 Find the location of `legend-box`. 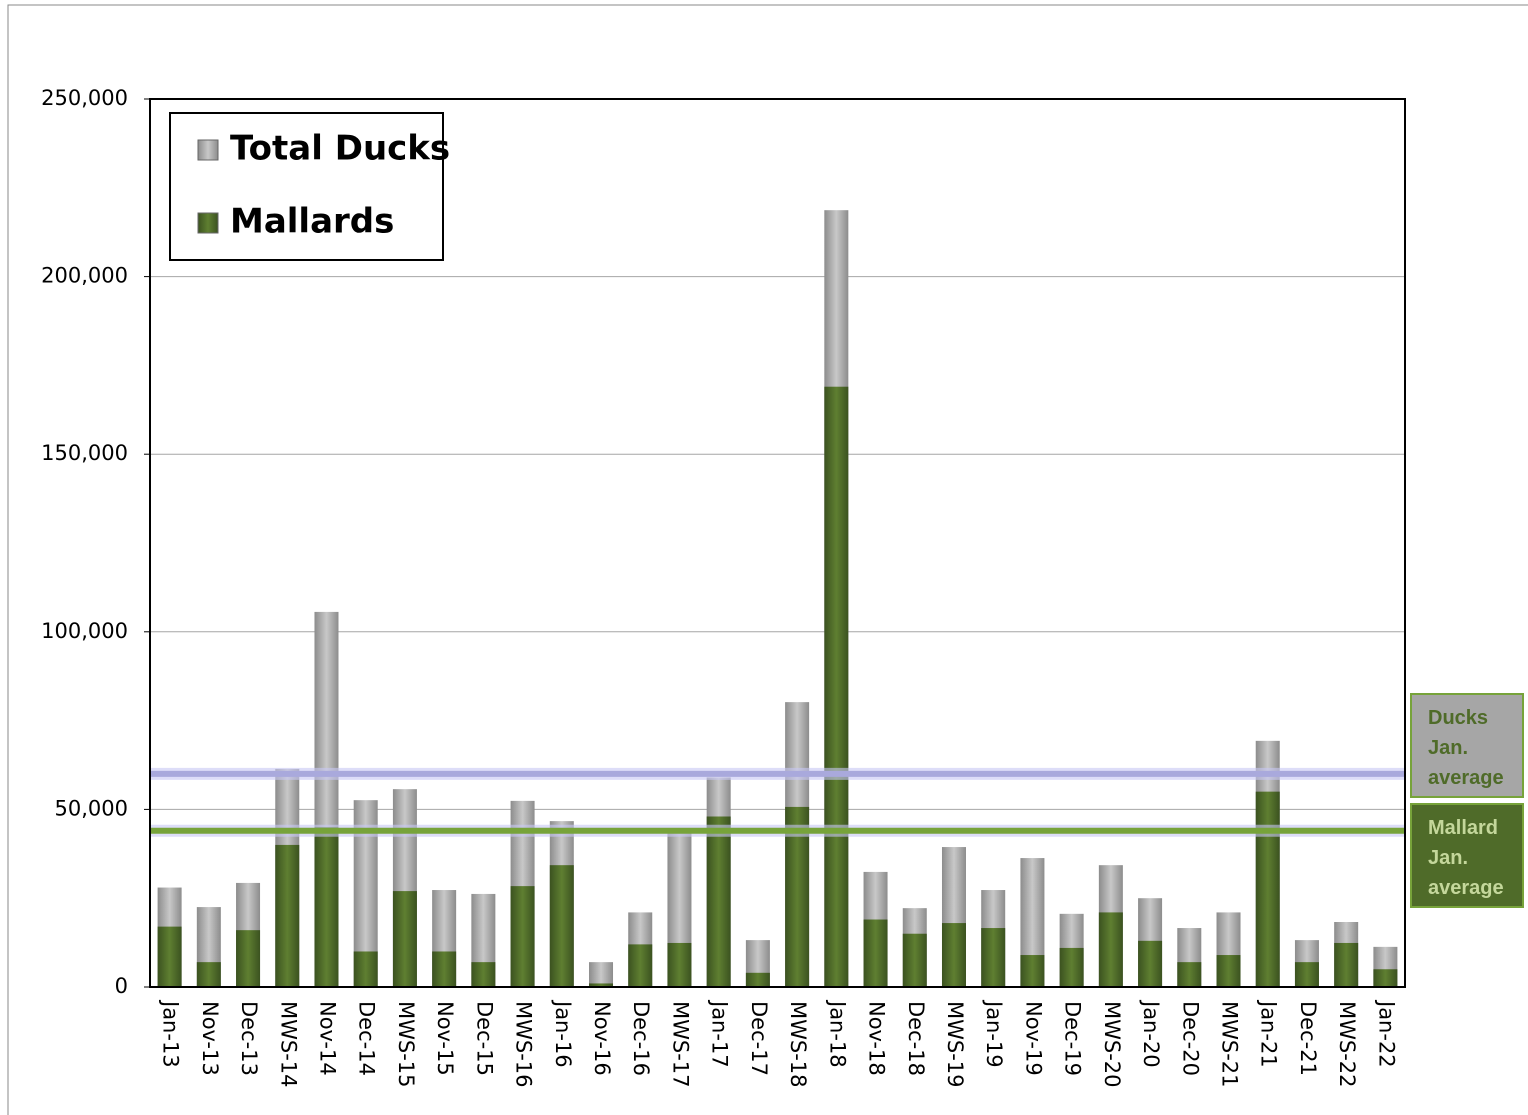

legend-box is located at coordinates (306, 186).